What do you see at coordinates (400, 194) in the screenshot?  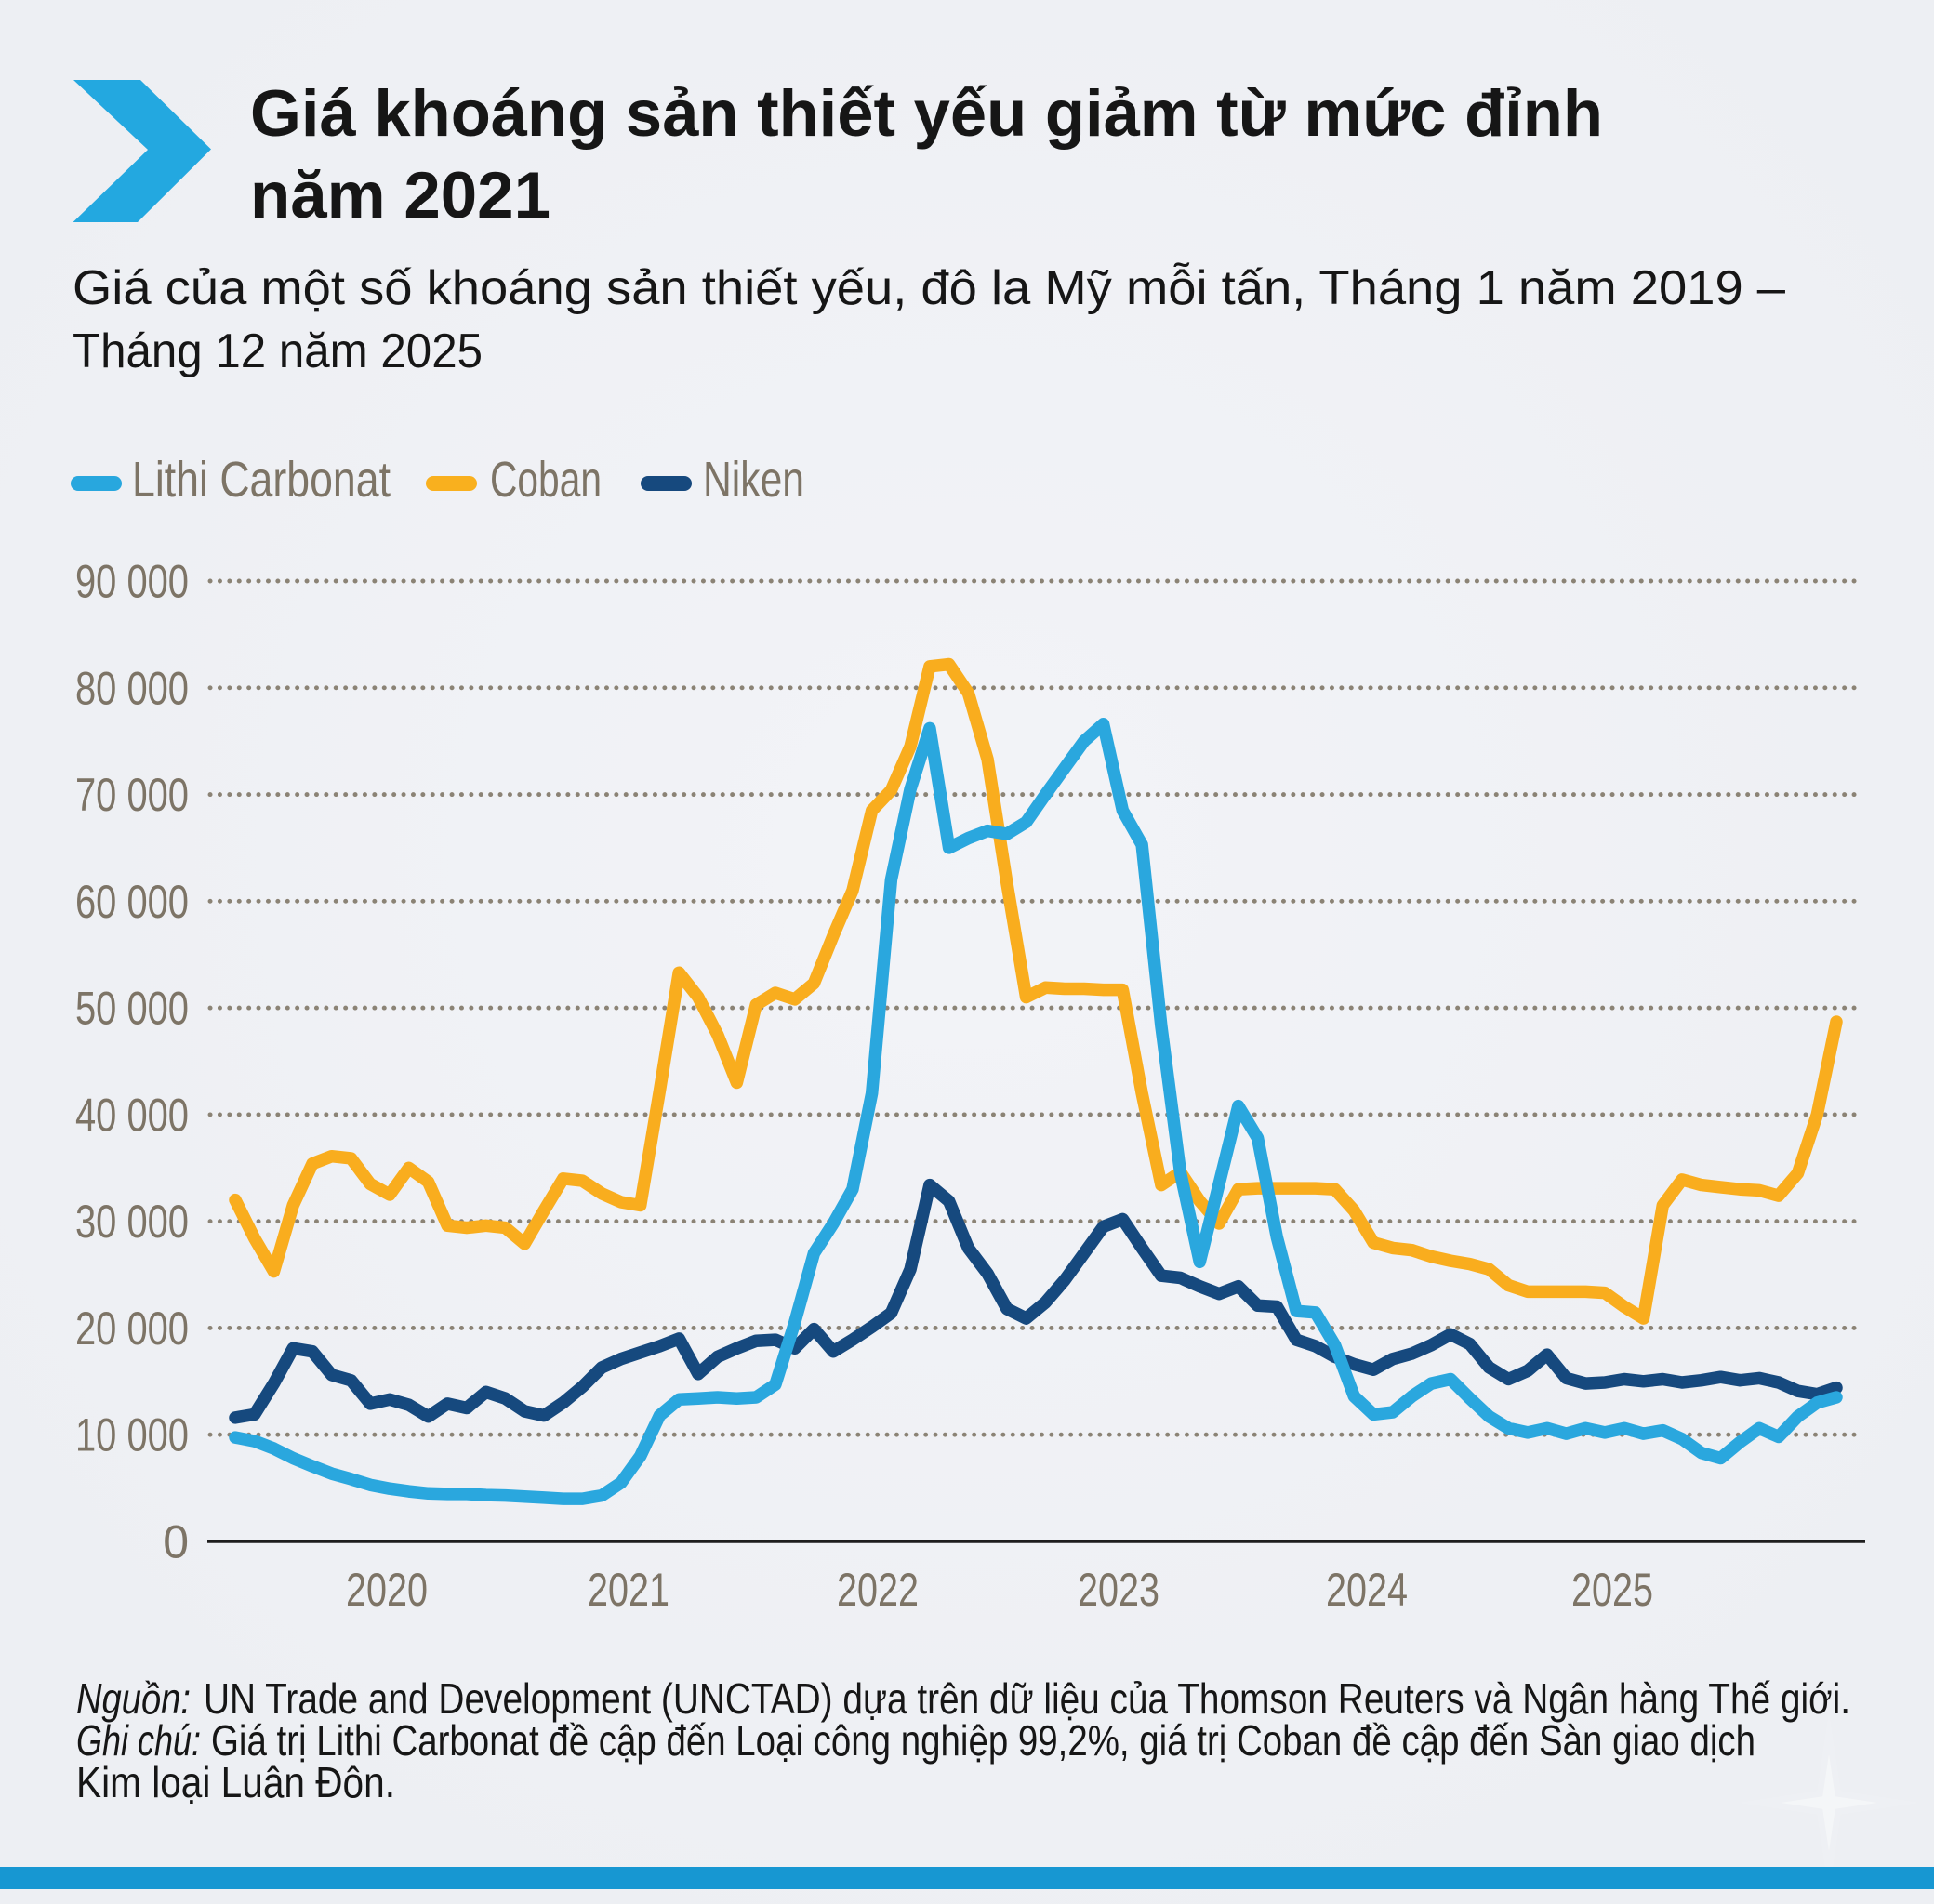 I see `svg-text: năm 2021` at bounding box center [400, 194].